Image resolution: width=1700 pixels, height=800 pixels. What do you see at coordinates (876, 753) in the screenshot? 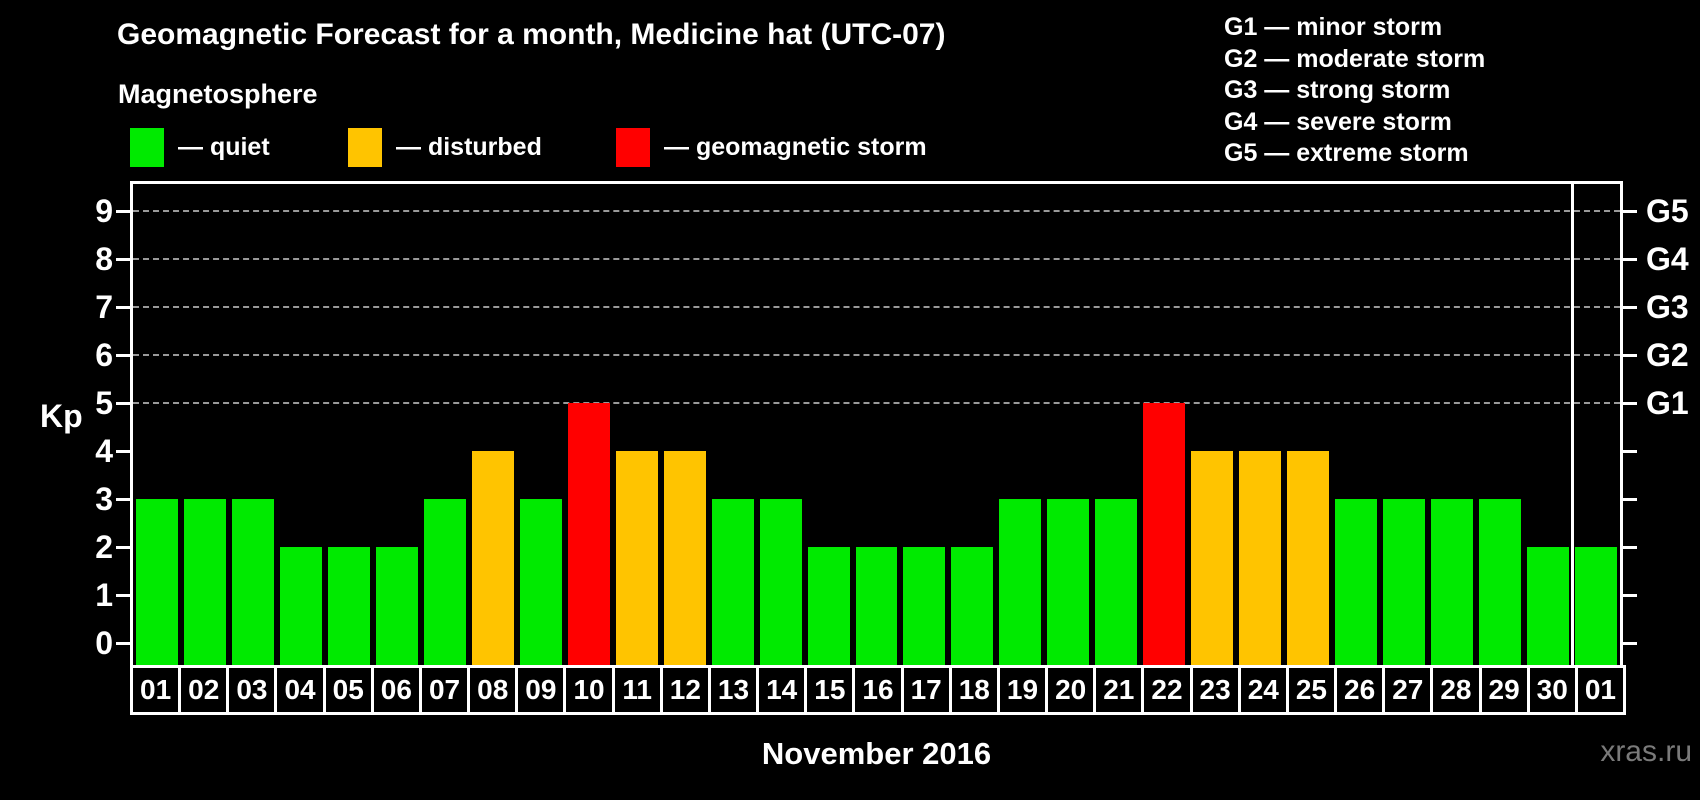
I see `x-axis-title: November 2016` at bounding box center [876, 753].